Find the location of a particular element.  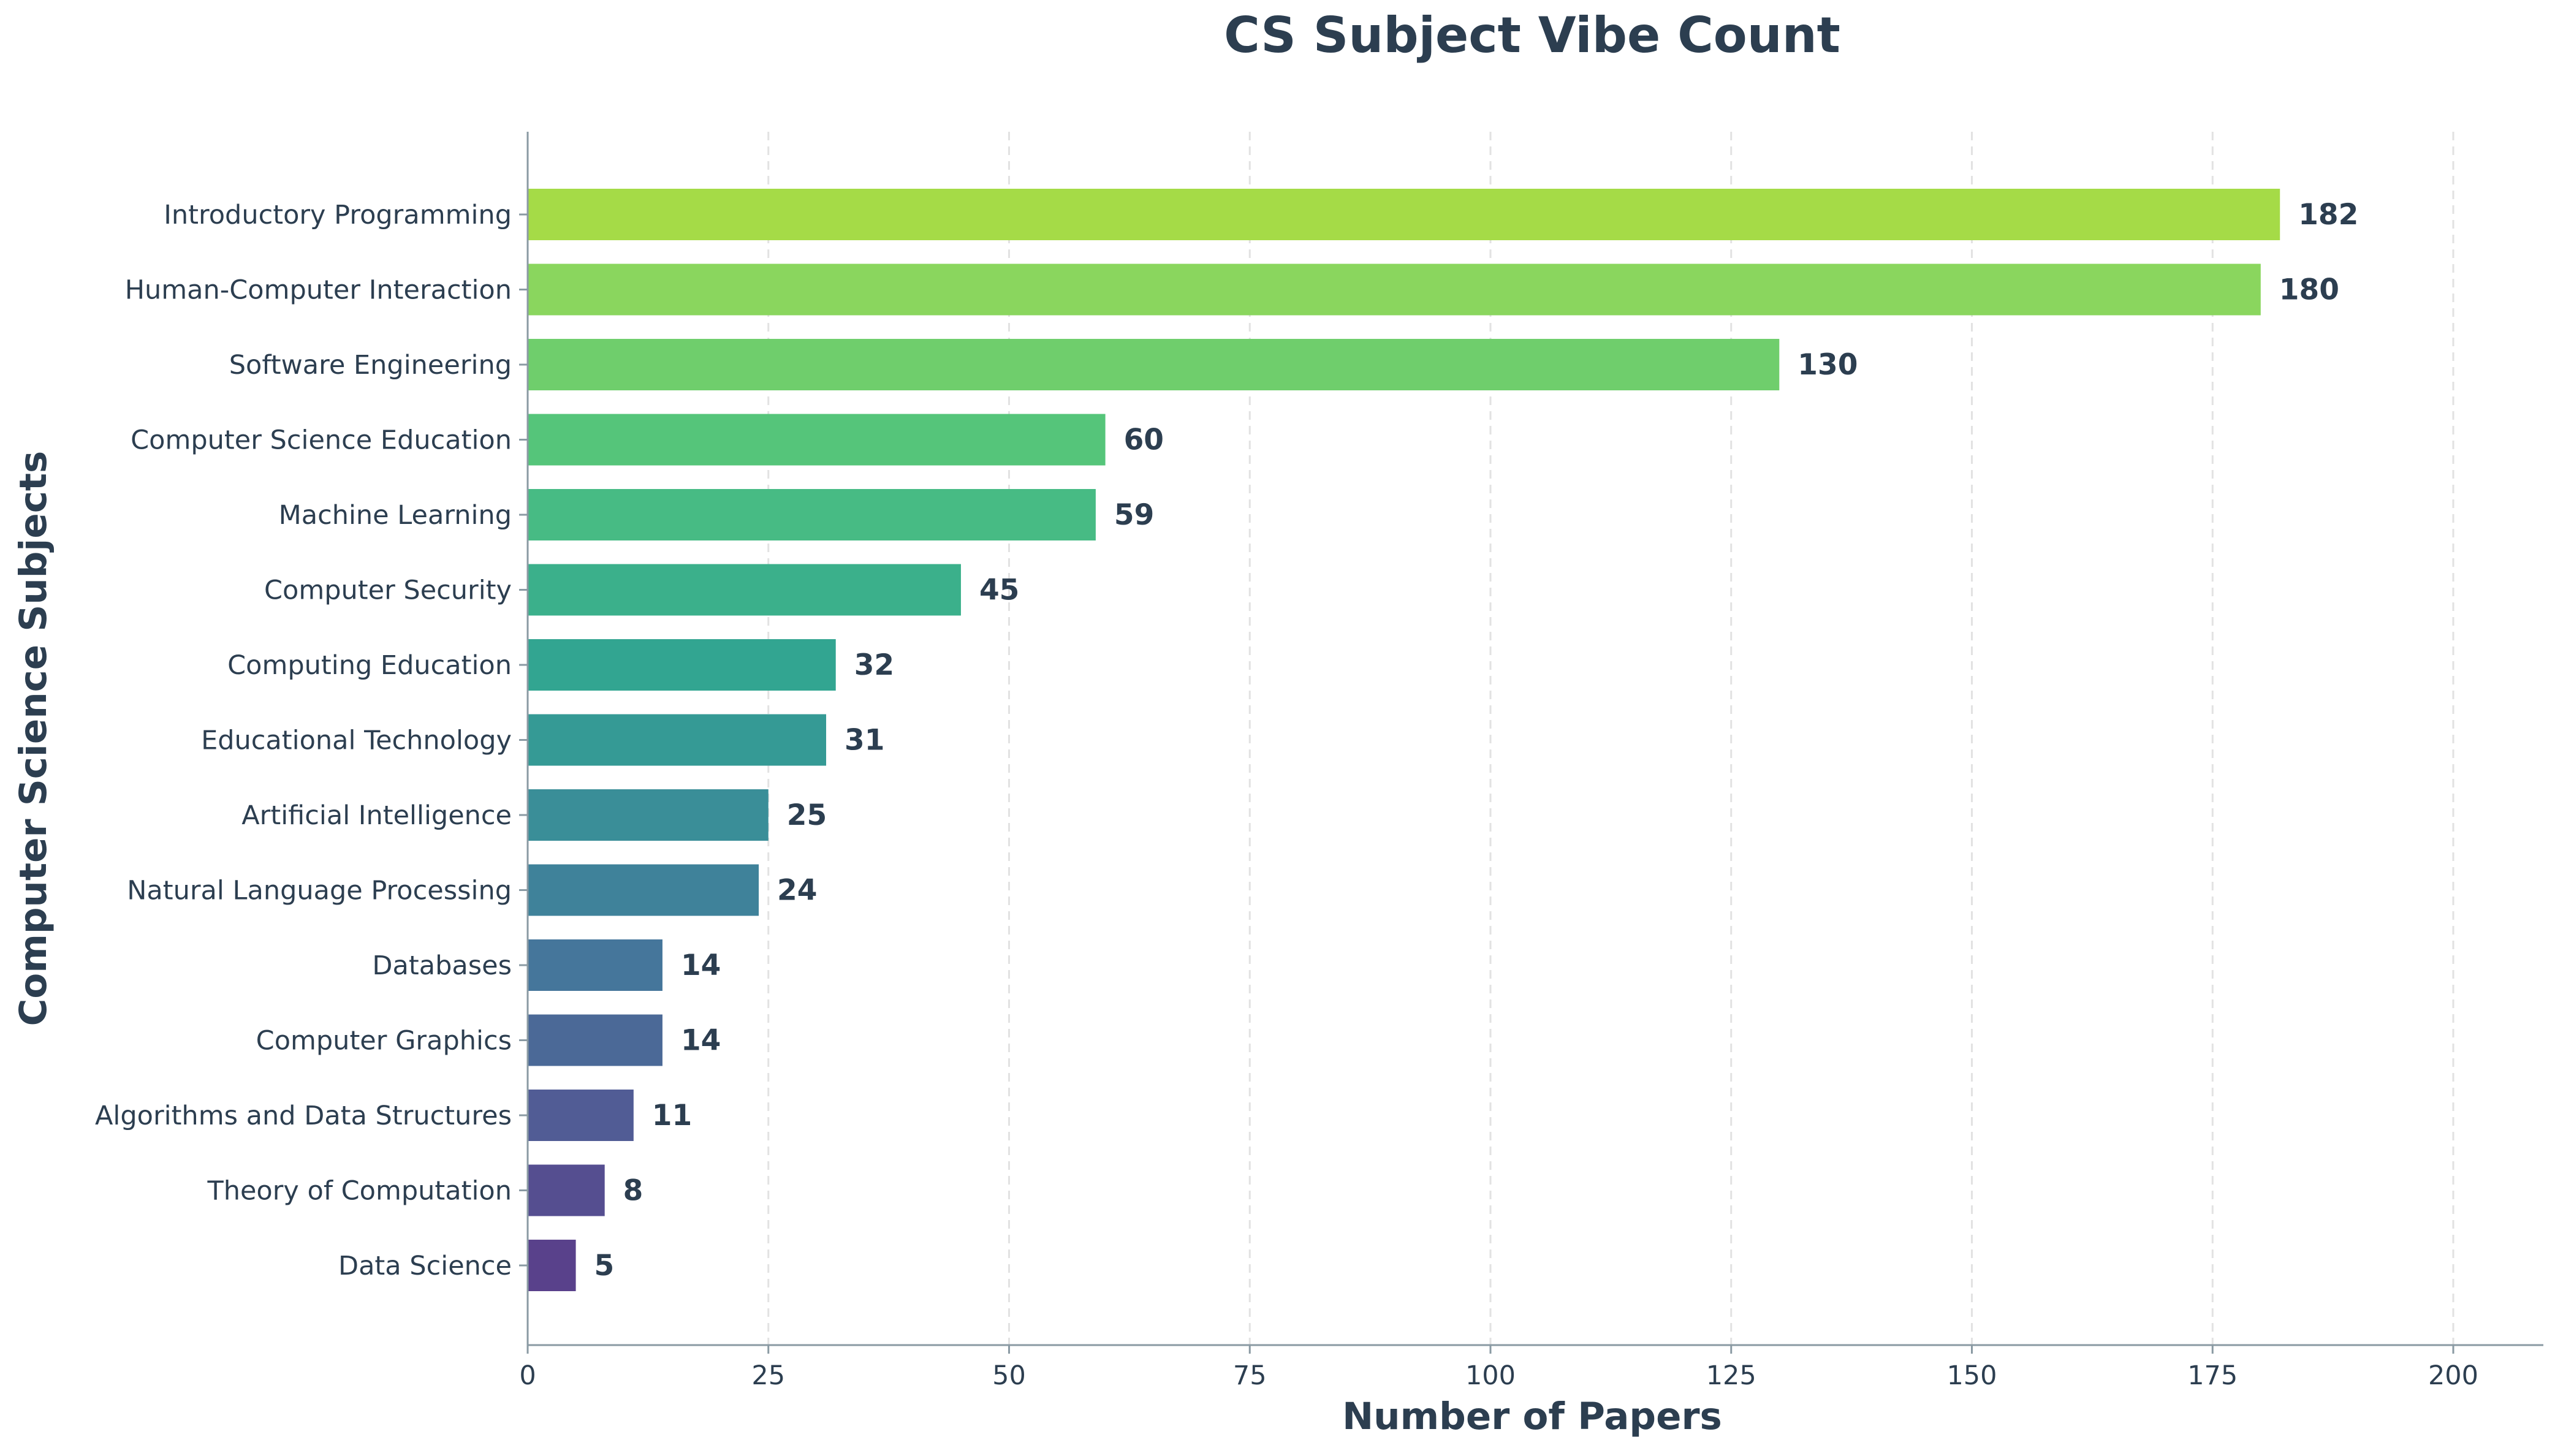

x-tick-label: 50 is located at coordinates (1009, 1375).